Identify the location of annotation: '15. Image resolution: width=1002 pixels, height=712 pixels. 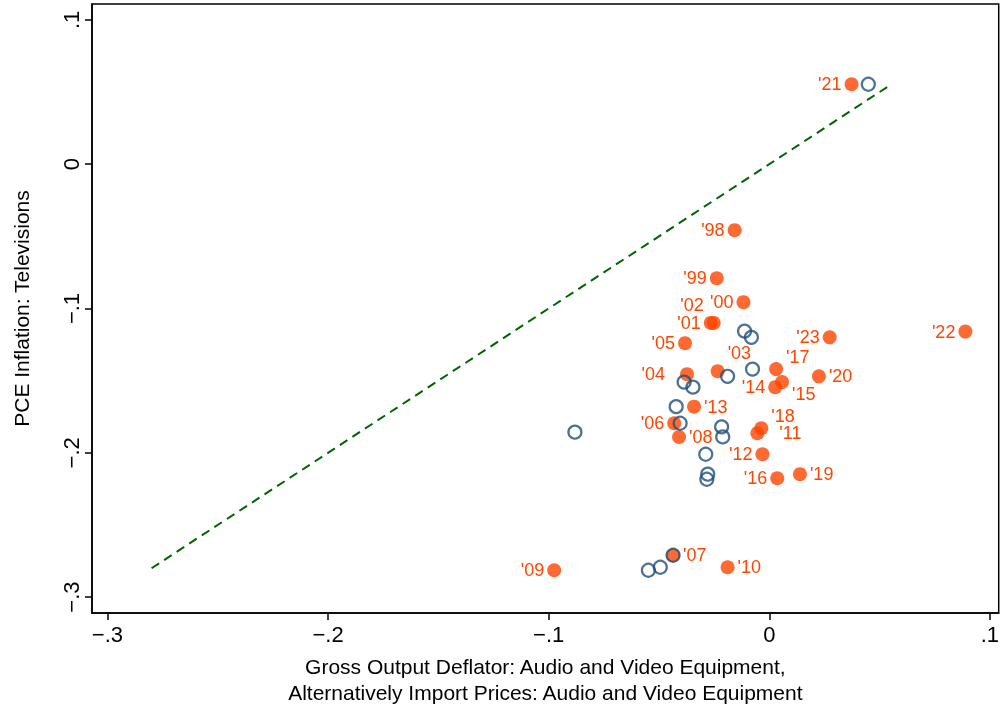
(804, 394).